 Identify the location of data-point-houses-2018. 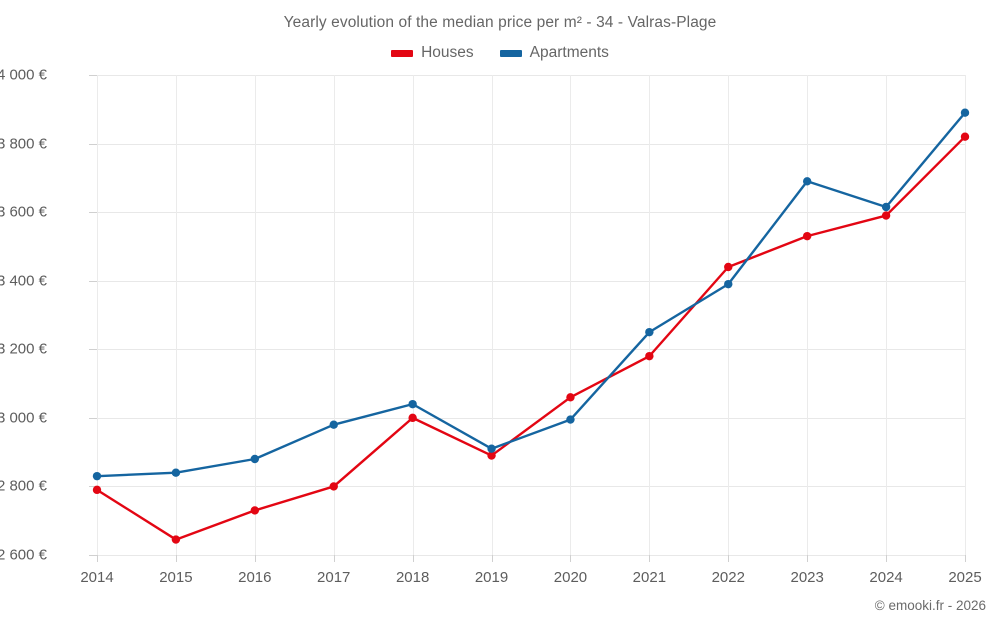
(412, 418).